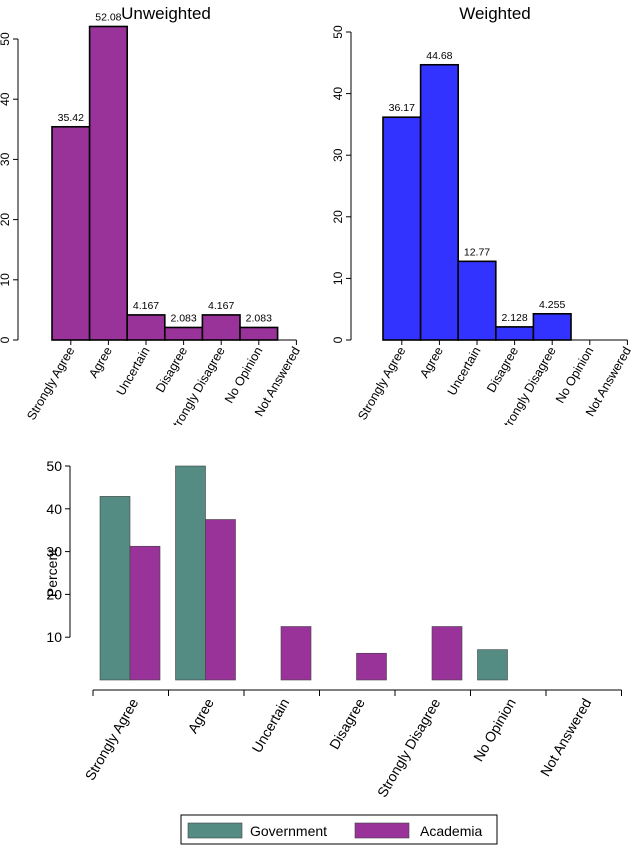 This screenshot has width=638, height=851. What do you see at coordinates (288, 831) in the screenshot?
I see `legend-label: Government` at bounding box center [288, 831].